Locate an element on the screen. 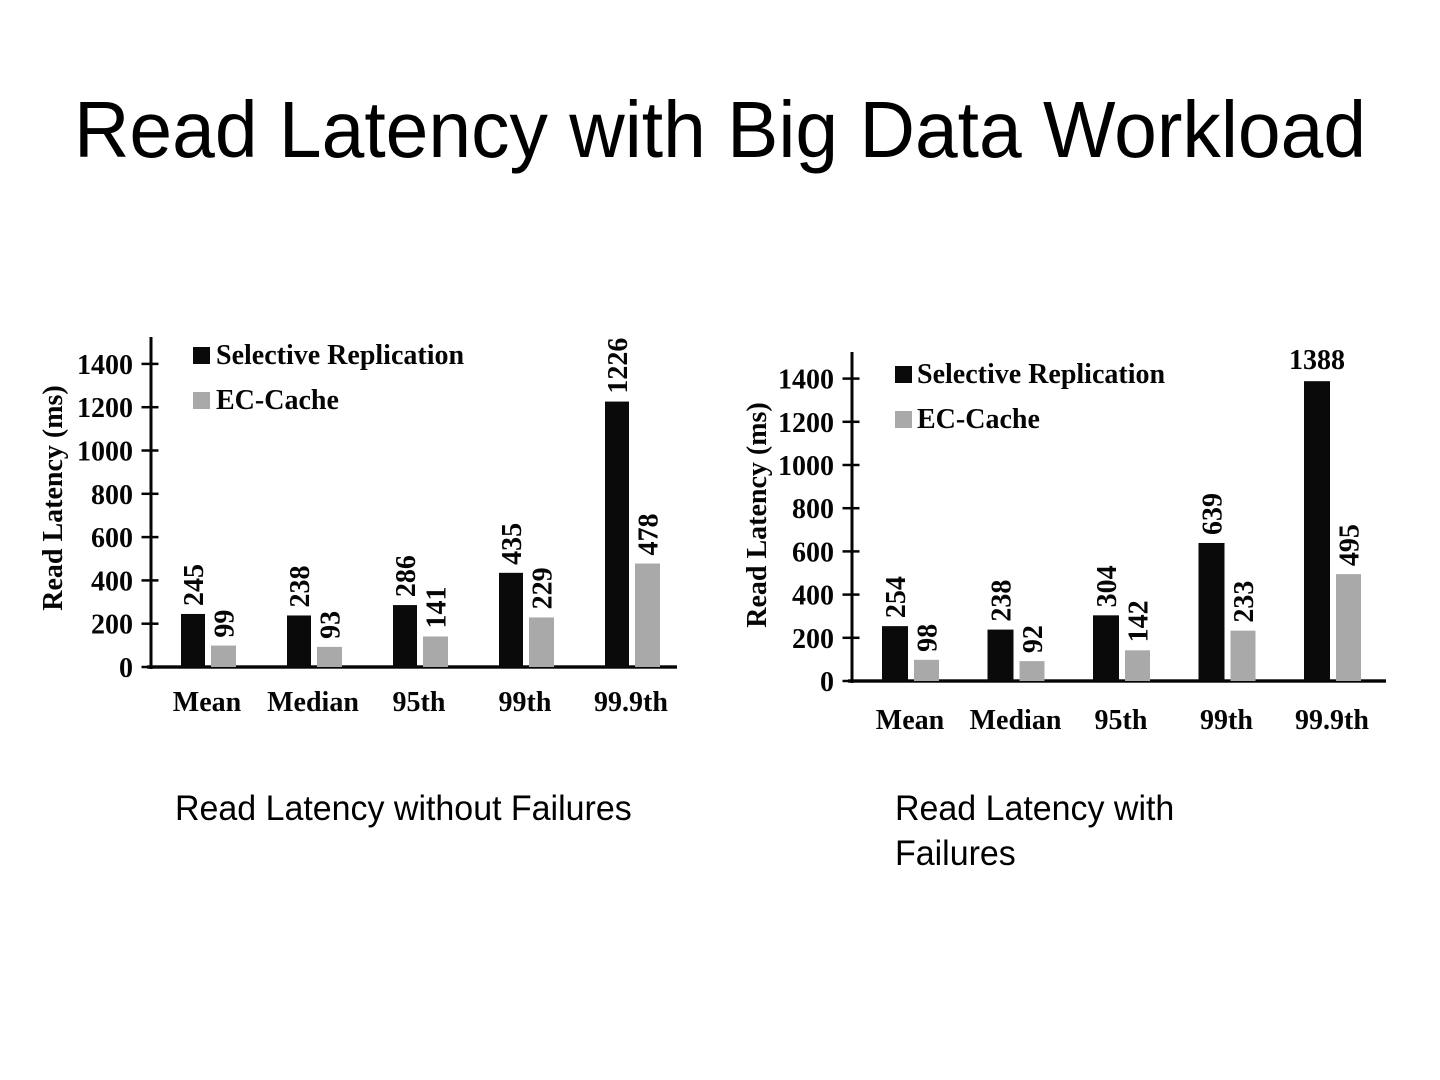  value-label: 254 is located at coordinates (896, 597).